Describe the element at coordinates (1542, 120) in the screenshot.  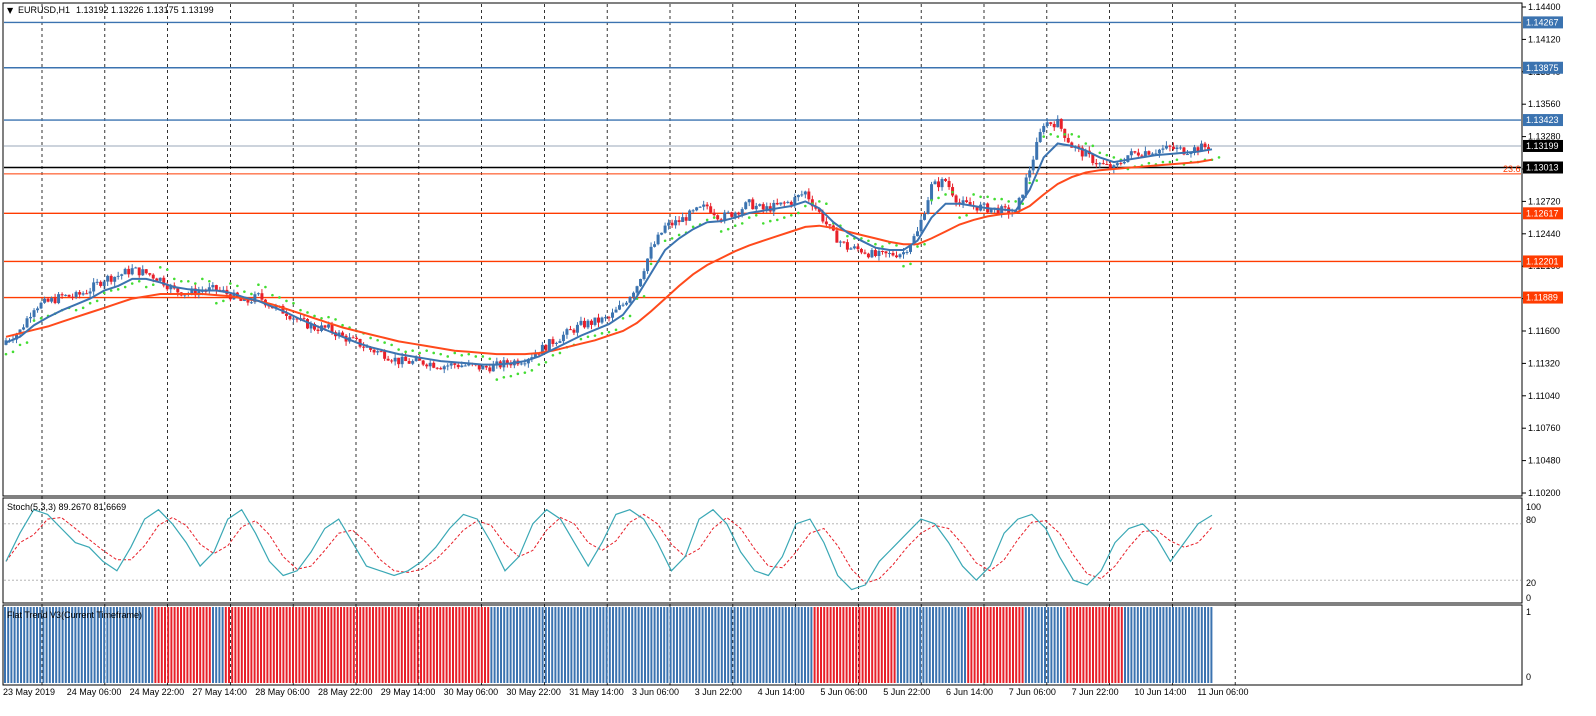
I see `price-level-badge-label: 1.13423` at that location.